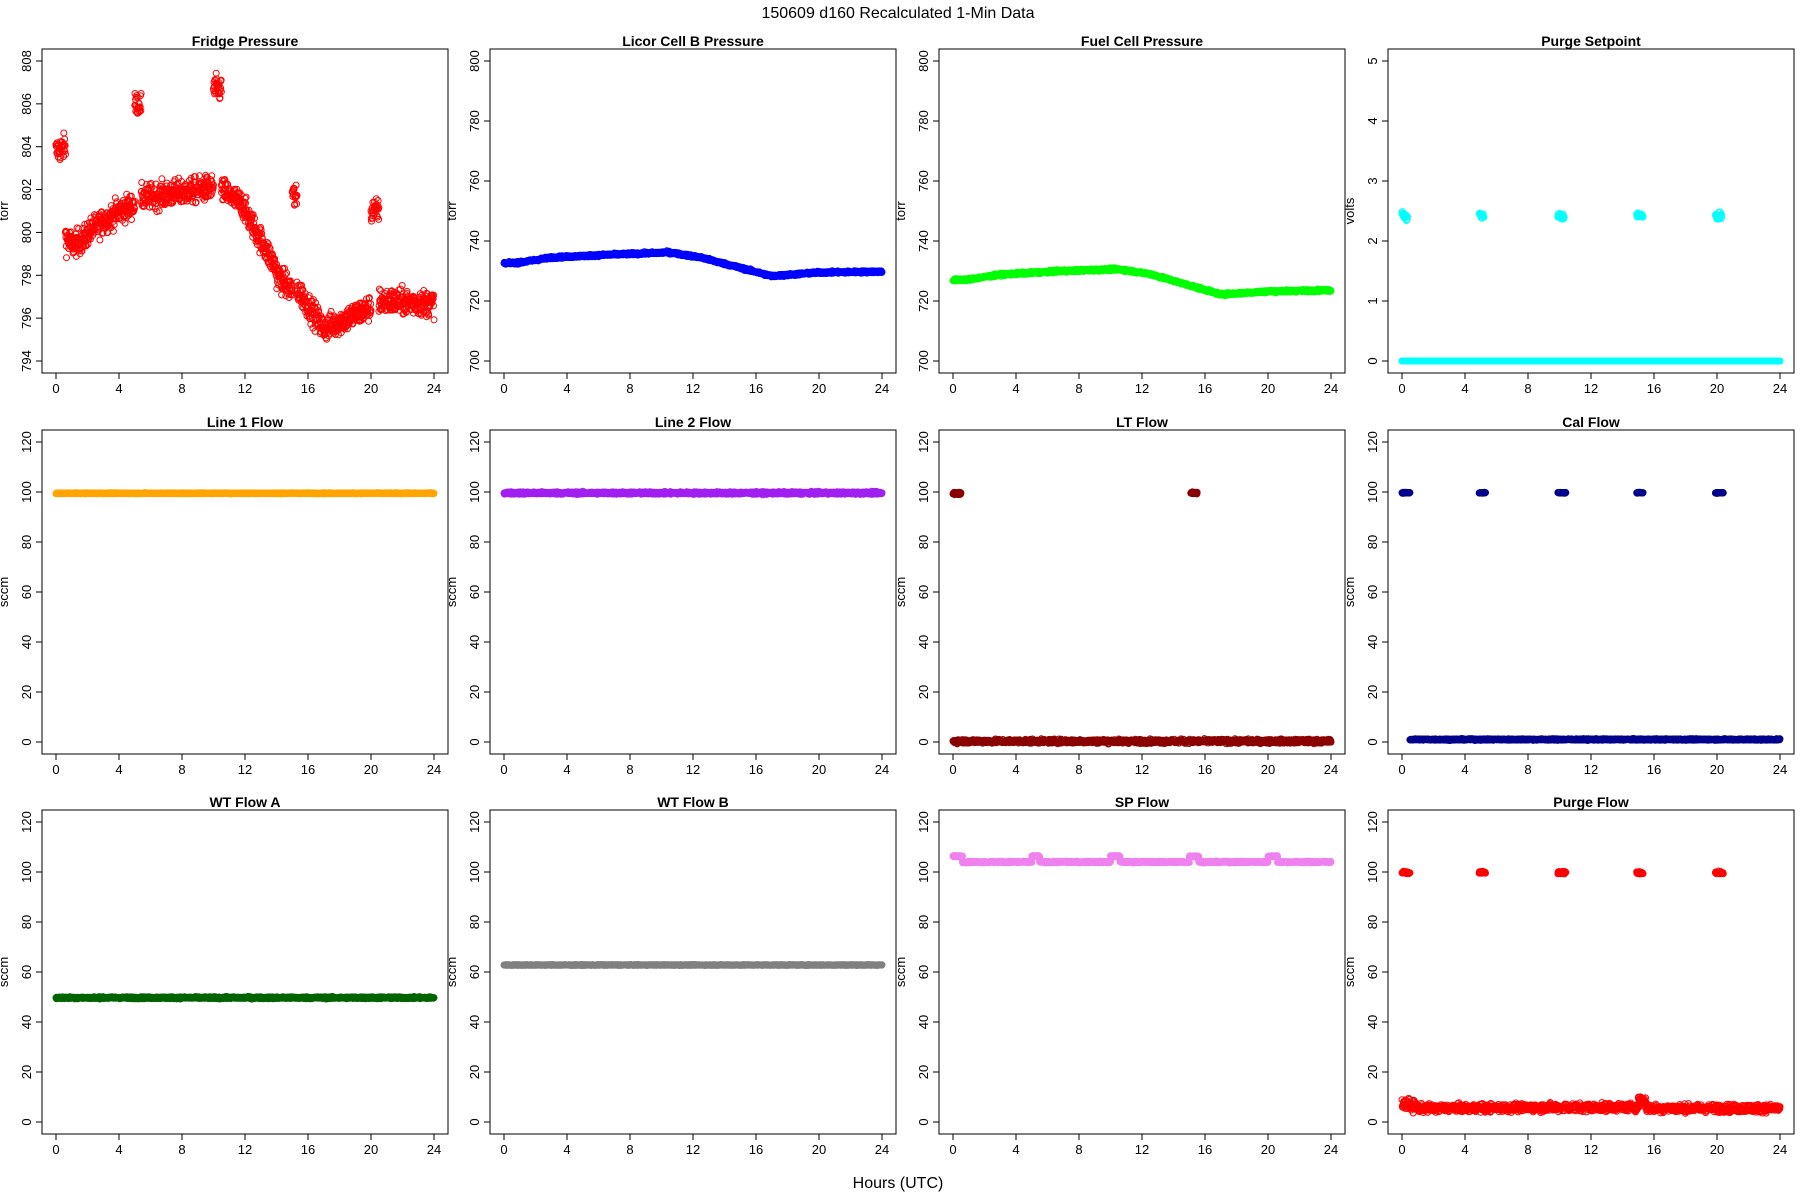  What do you see at coordinates (1372, 240) in the screenshot?
I see `y-tick-label: 2` at bounding box center [1372, 240].